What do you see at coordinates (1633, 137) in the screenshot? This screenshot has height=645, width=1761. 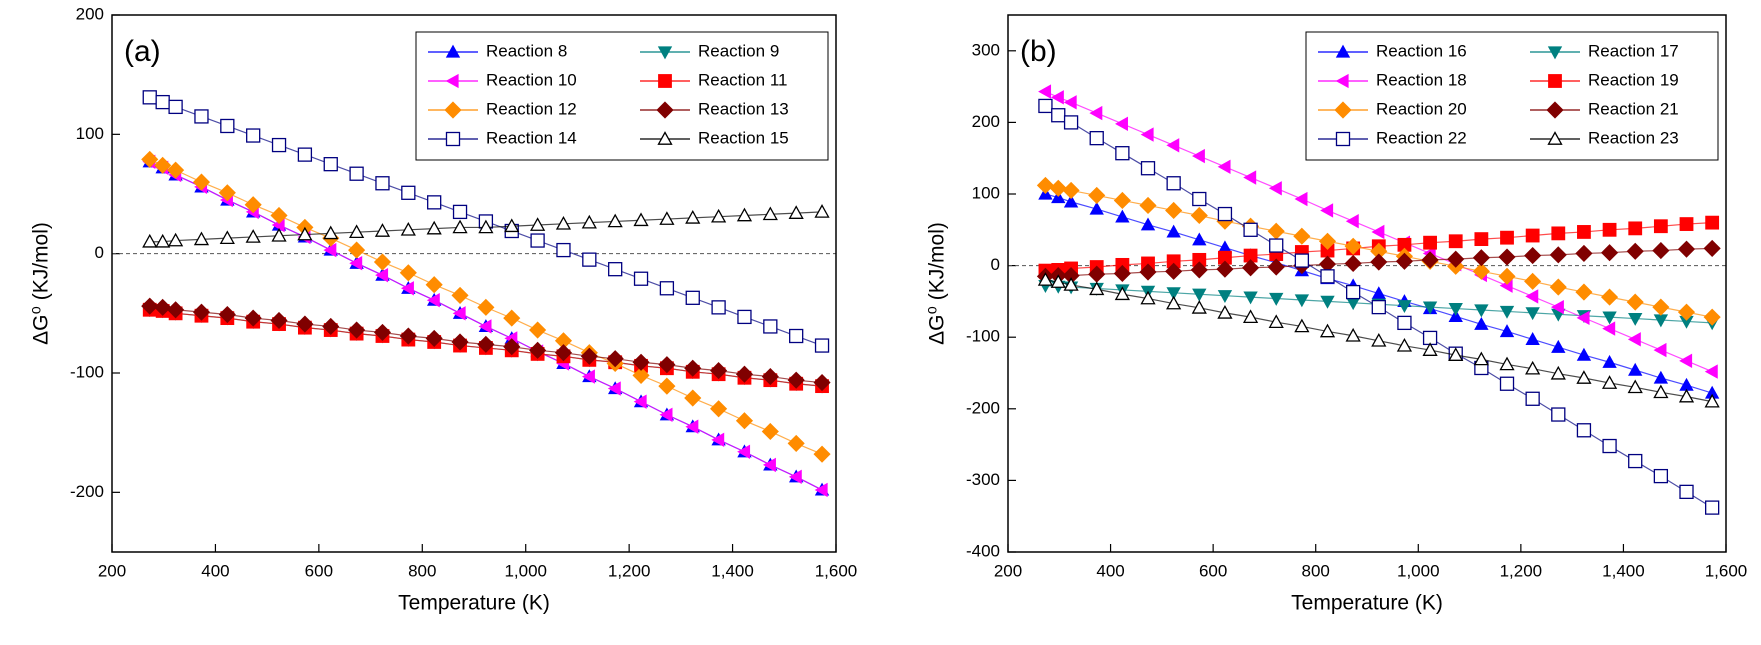 I see `legend-label: Reaction 23` at bounding box center [1633, 137].